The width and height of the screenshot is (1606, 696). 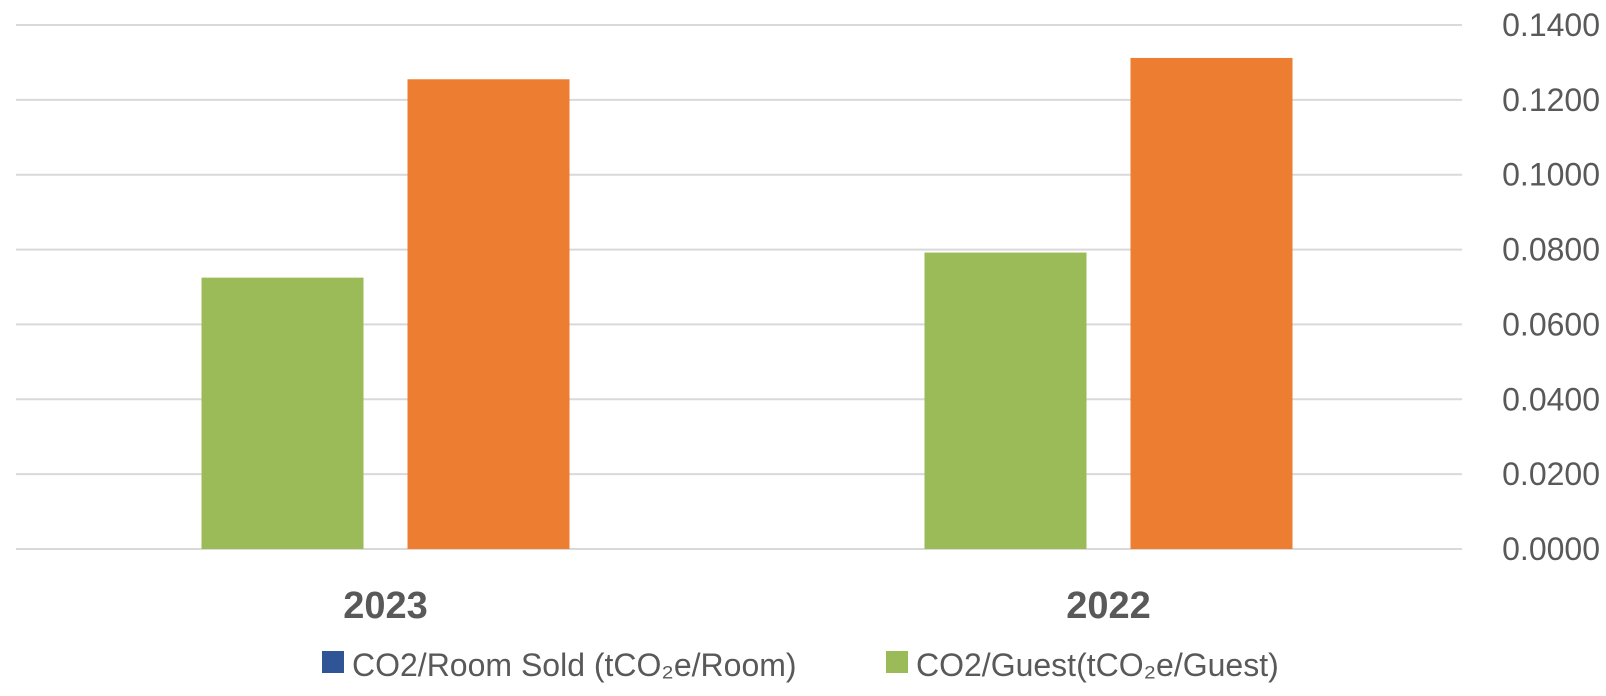 What do you see at coordinates (1551, 100) in the screenshot?
I see `y-tick-label: 0.1200` at bounding box center [1551, 100].